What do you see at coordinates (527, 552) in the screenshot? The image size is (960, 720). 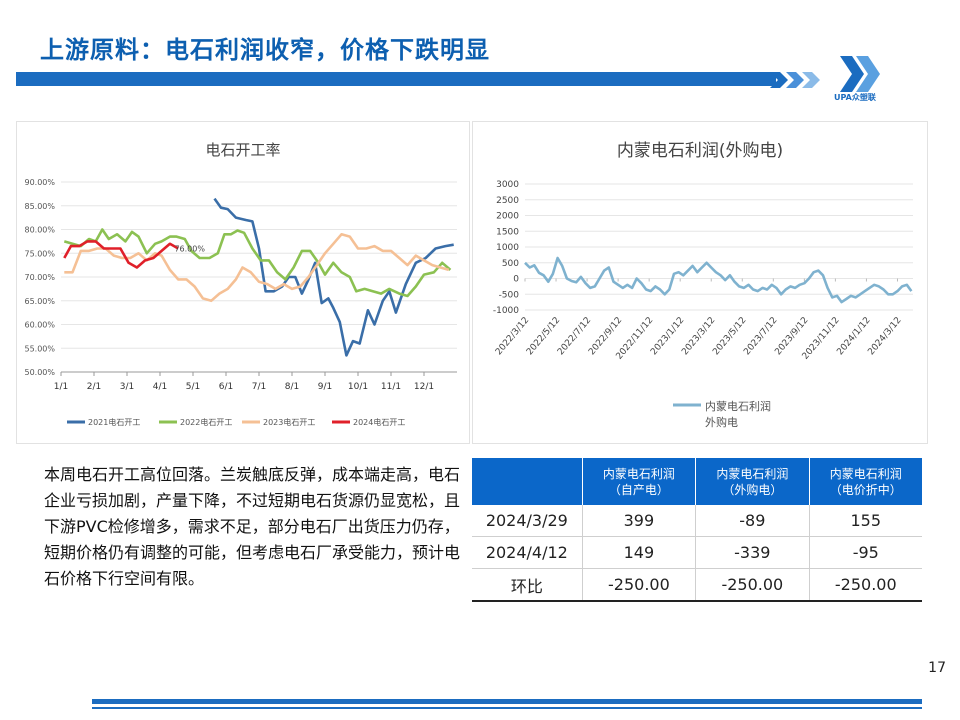 I see `table-cell: 2024/4/12` at bounding box center [527, 552].